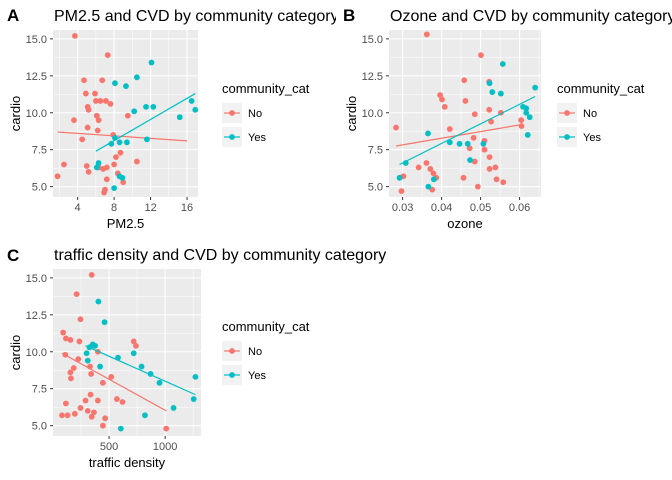 The height and width of the screenshot is (480, 672). What do you see at coordinates (441, 208) in the screenshot?
I see `x-tick-label: 0.04` at bounding box center [441, 208].